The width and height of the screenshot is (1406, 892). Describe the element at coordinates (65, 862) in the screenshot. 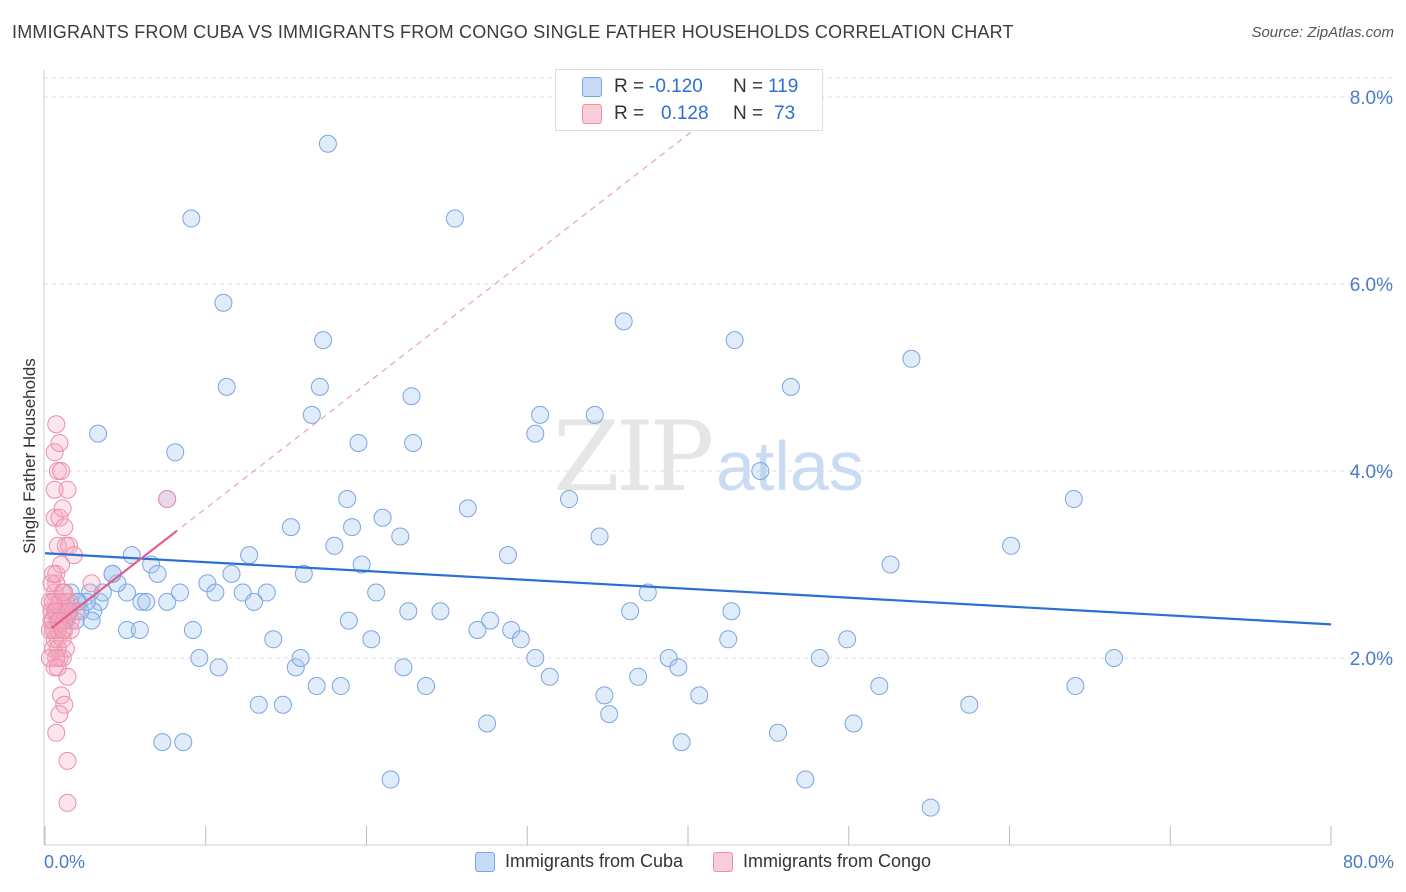

I see `x-tick-label-min: 0.0%` at that location.